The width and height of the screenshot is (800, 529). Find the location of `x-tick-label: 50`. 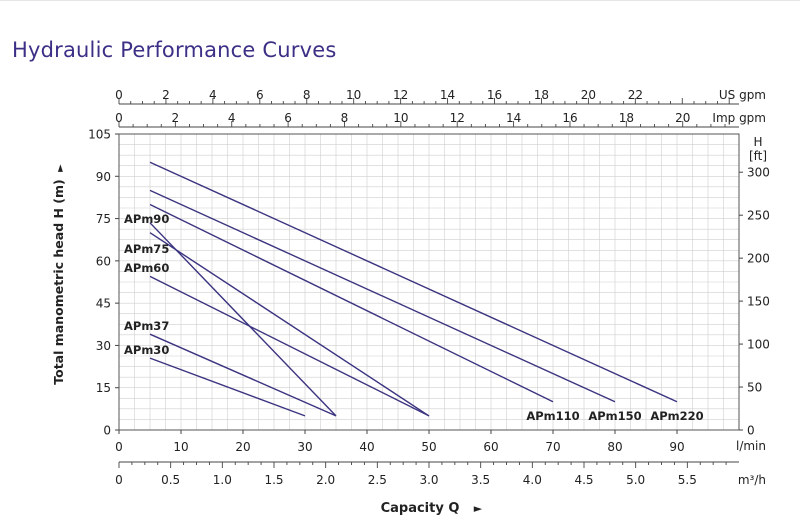

x-tick-label: 50 is located at coordinates (428, 447).